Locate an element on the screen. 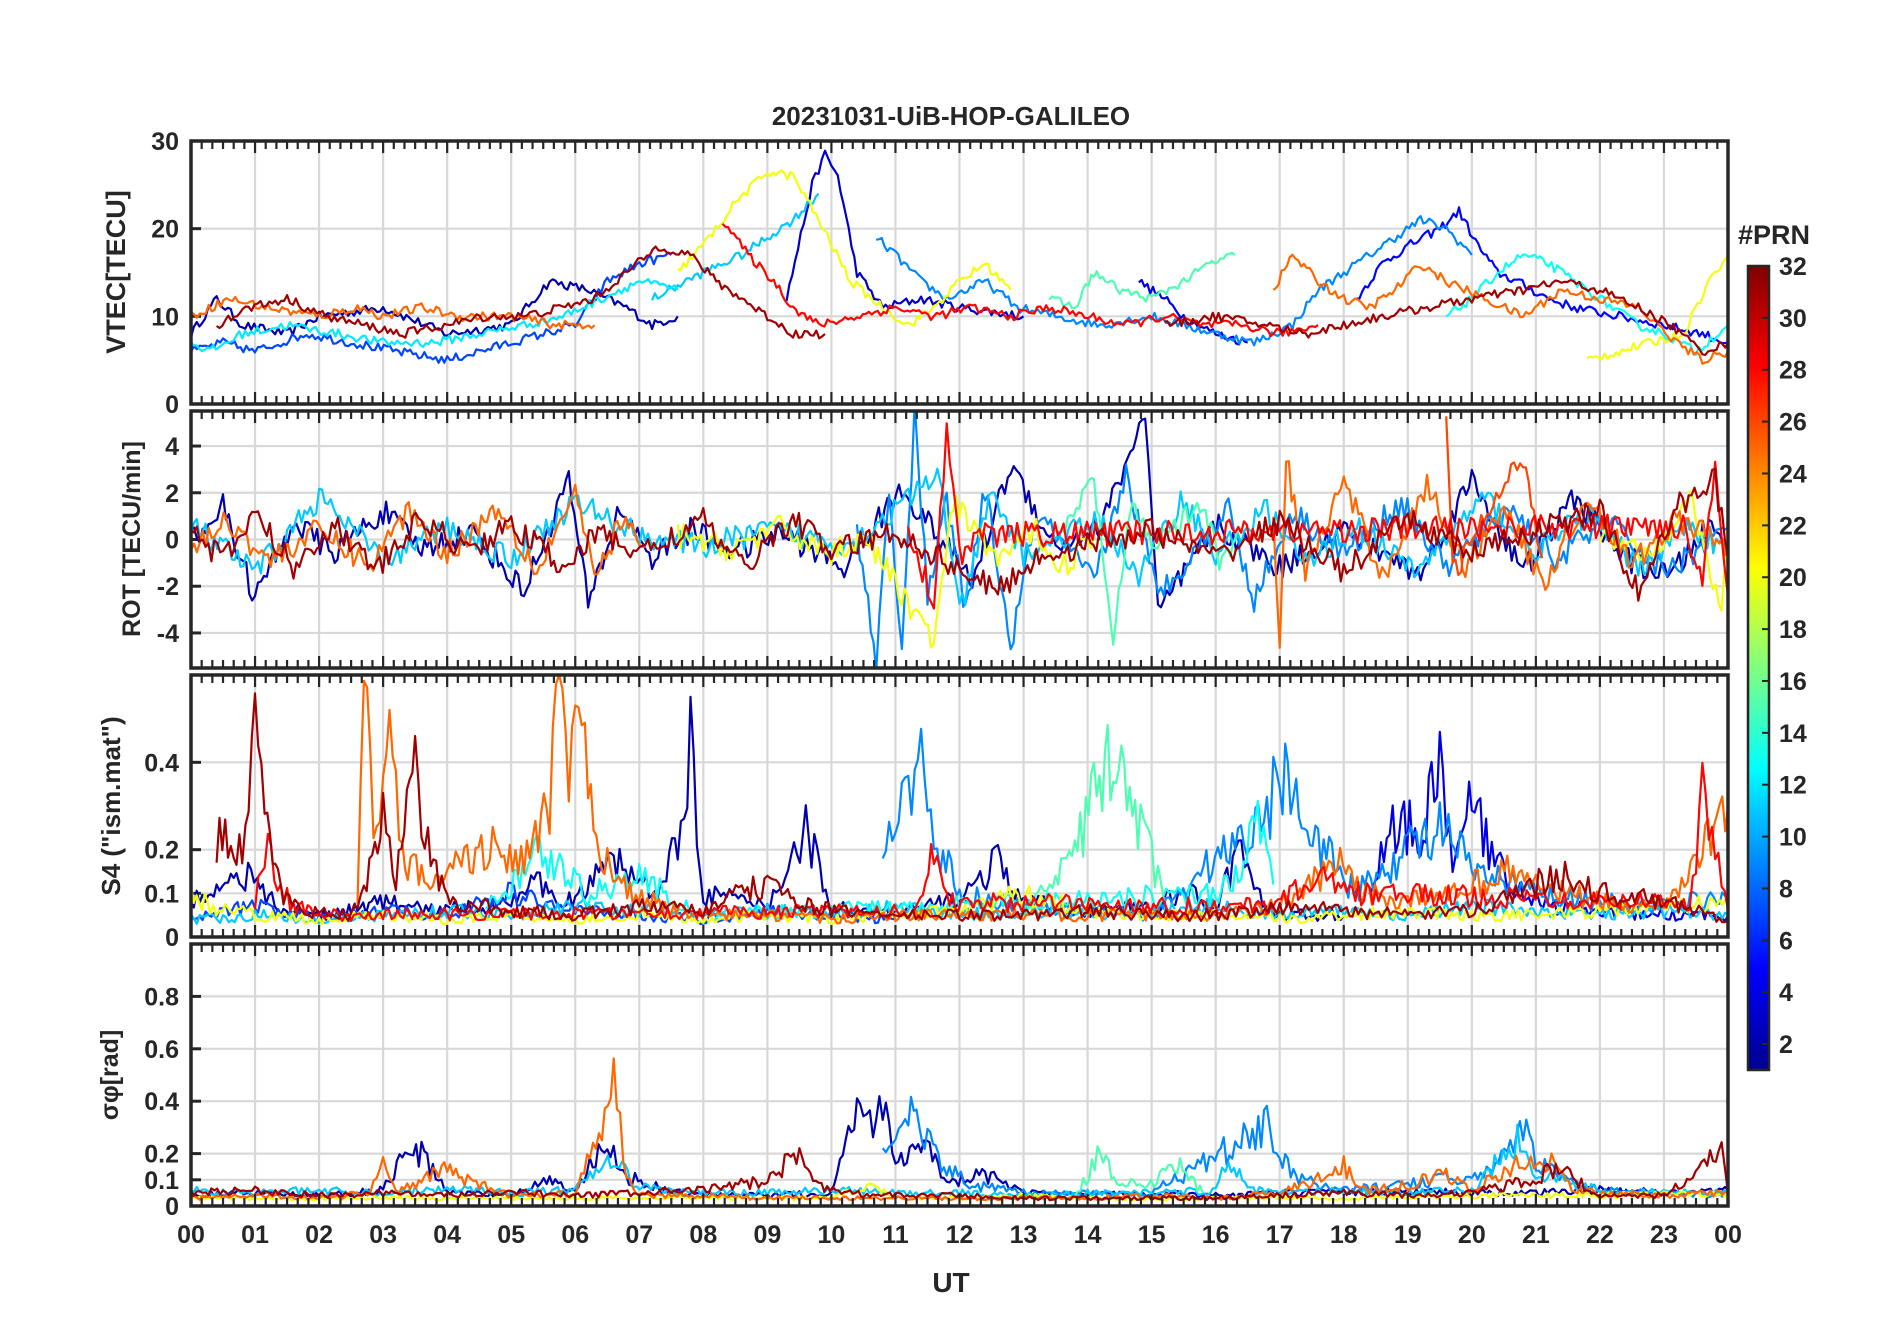  colorbar-tick-label: 30 is located at coordinates (1793, 319).